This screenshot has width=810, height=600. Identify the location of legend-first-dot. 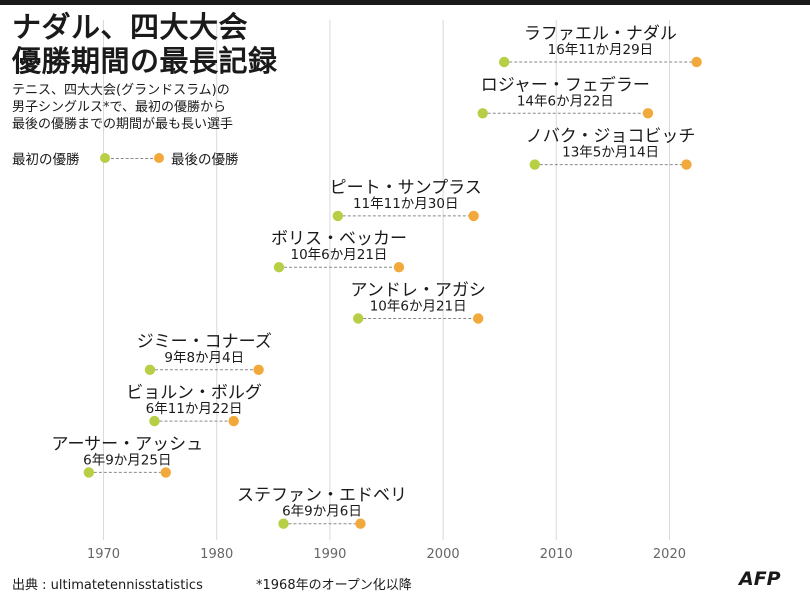
(105, 158).